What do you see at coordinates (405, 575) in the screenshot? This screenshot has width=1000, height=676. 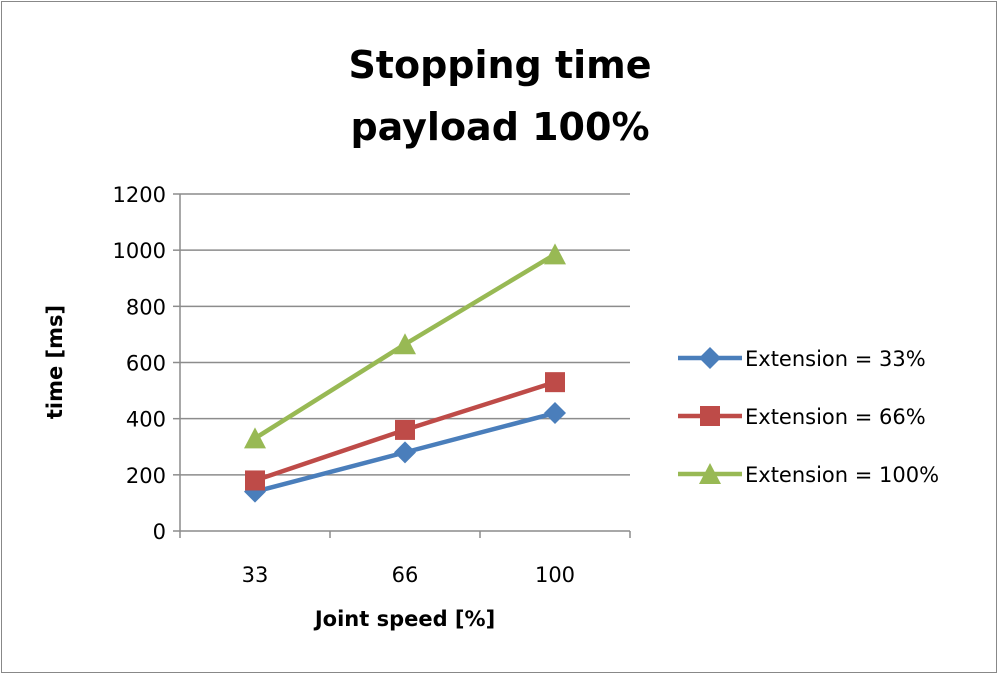 I see `x-tick-label: 66` at bounding box center [405, 575].